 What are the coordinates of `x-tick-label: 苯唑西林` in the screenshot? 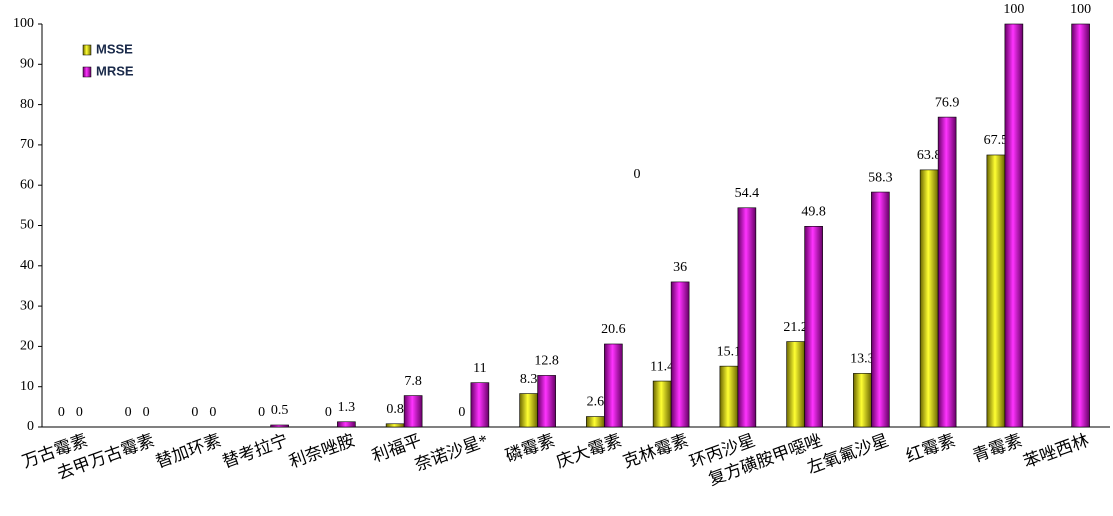 It's located at (1056, 451).